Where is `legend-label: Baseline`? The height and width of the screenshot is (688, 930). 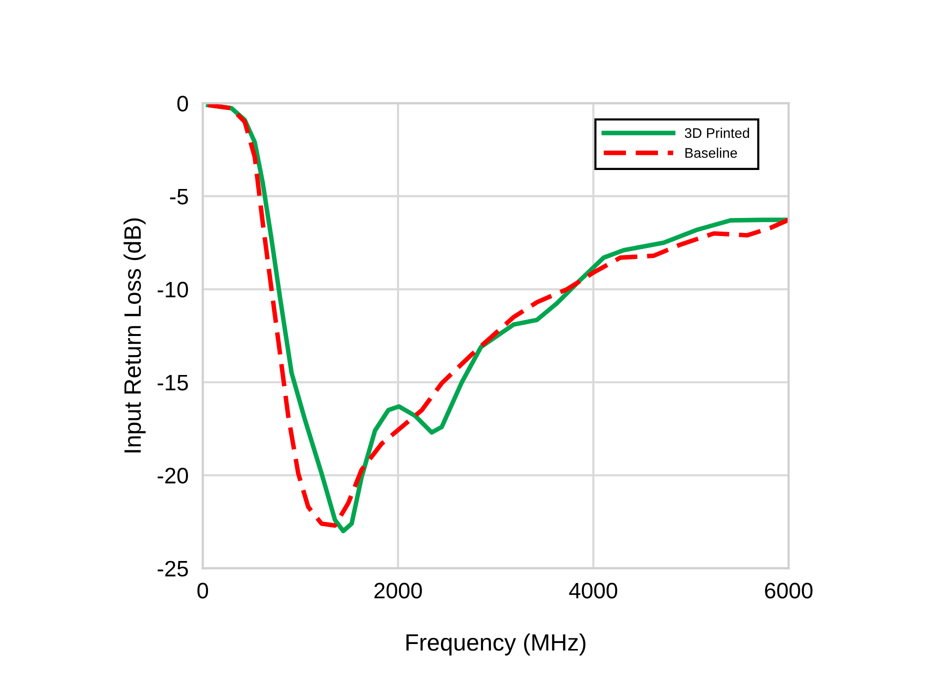
legend-label: Baseline is located at coordinates (711, 153).